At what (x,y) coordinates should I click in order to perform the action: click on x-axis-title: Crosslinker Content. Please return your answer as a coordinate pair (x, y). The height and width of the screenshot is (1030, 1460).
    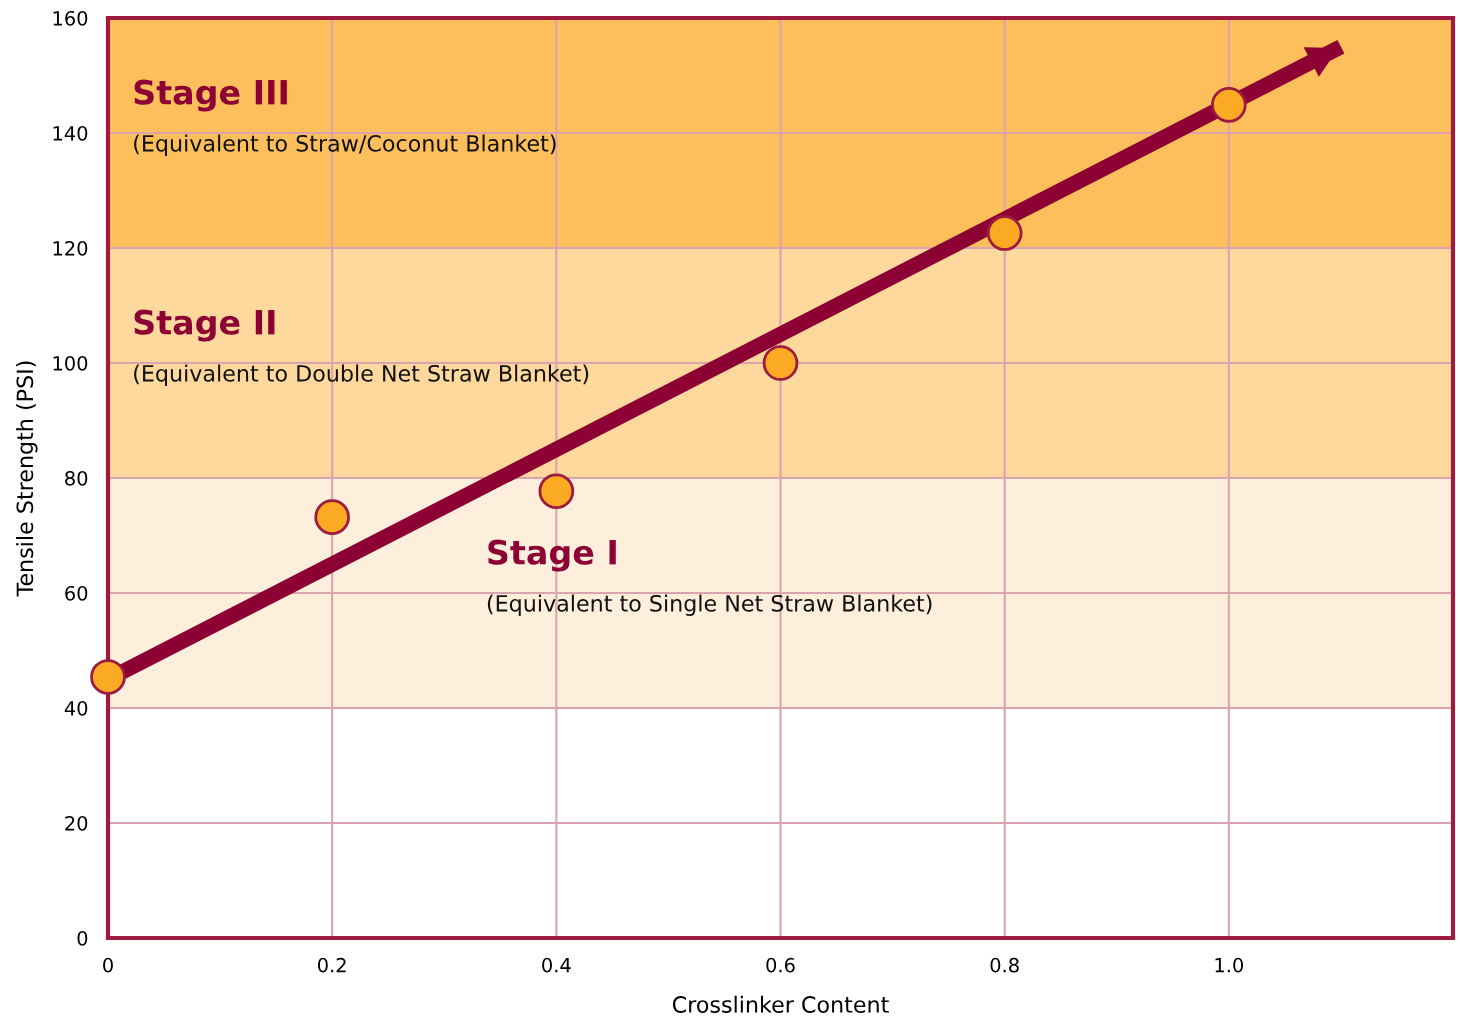
    Looking at the image, I should click on (780, 1004).